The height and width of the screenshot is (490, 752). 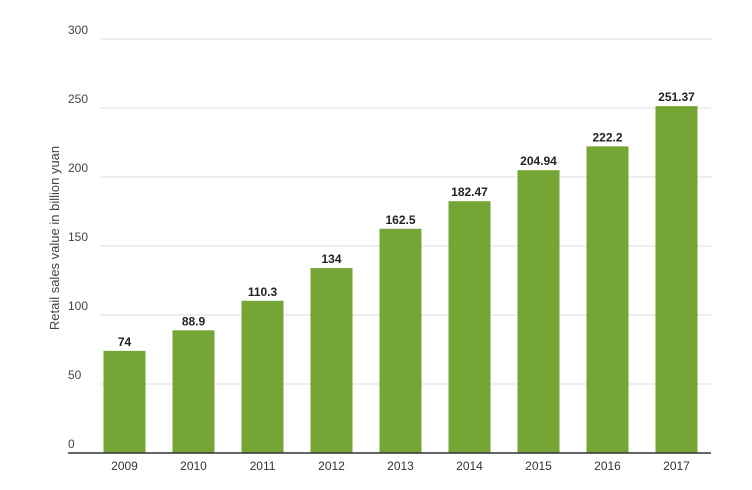 What do you see at coordinates (331, 259) in the screenshot?
I see `data-label-2012: 134` at bounding box center [331, 259].